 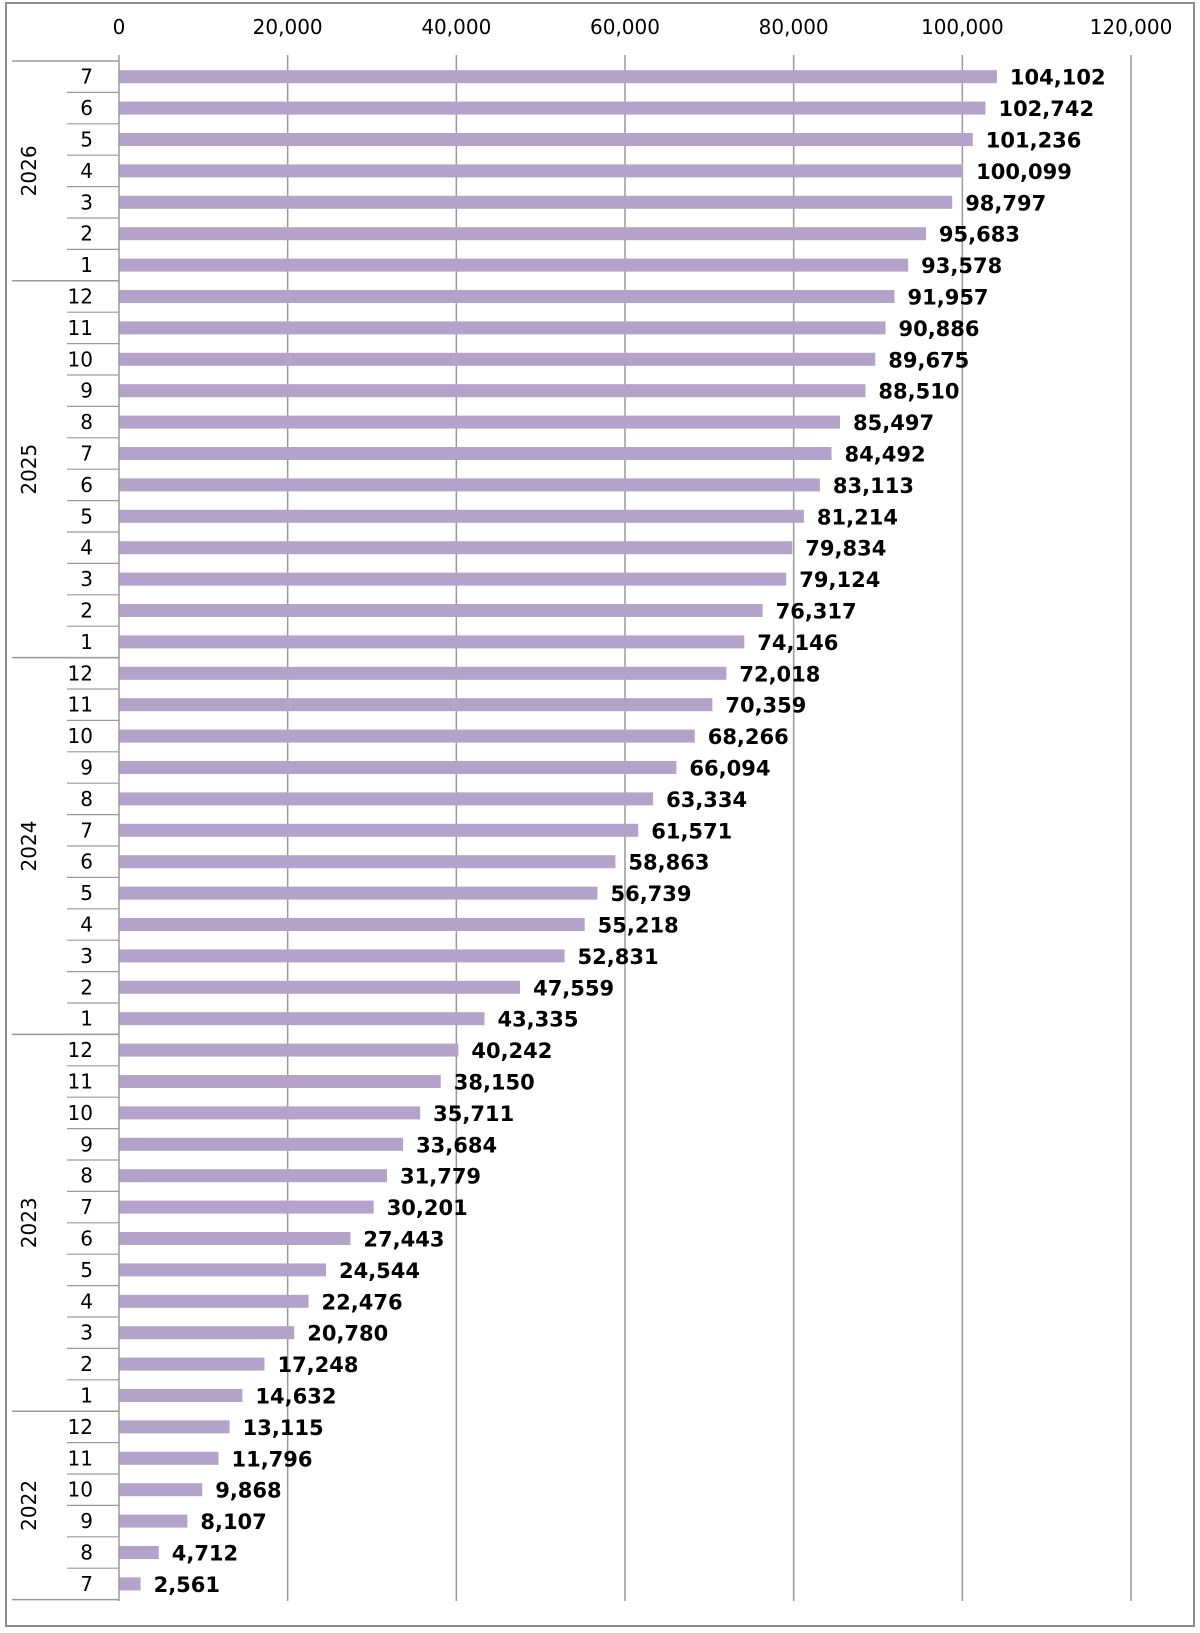 What do you see at coordinates (440, 1177) in the screenshot?
I see `data-label: 31,779` at bounding box center [440, 1177].